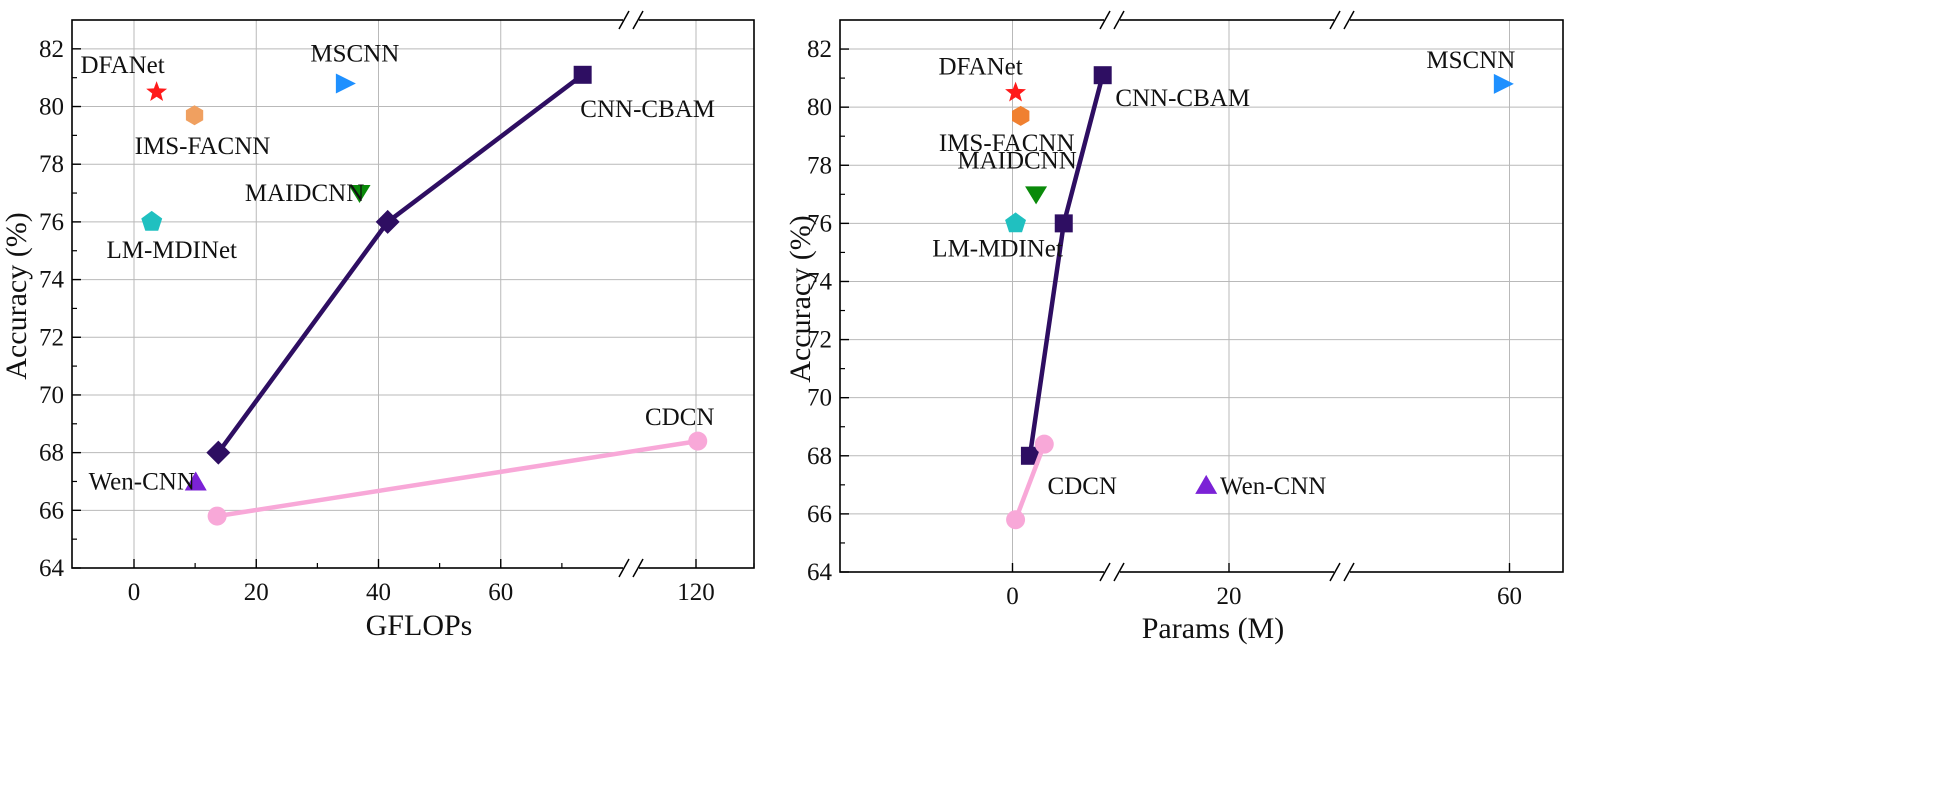 This screenshot has height=806, width=1950. What do you see at coordinates (1213, 628) in the screenshot?
I see `x-axis-title: Params (M)` at bounding box center [1213, 628].